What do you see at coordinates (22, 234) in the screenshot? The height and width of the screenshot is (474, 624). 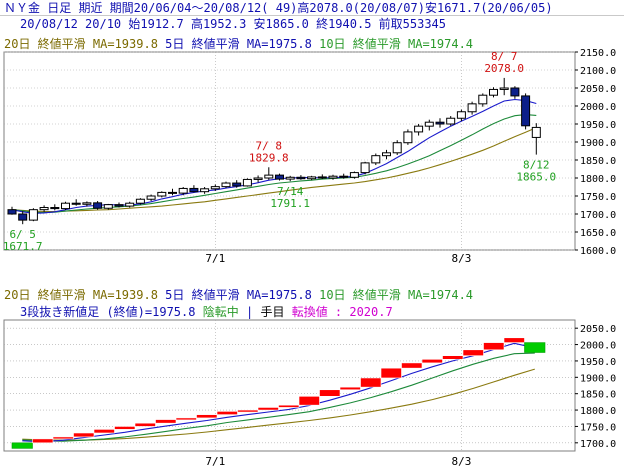 I see `annotation-low-date: 6/ 5` at bounding box center [22, 234].